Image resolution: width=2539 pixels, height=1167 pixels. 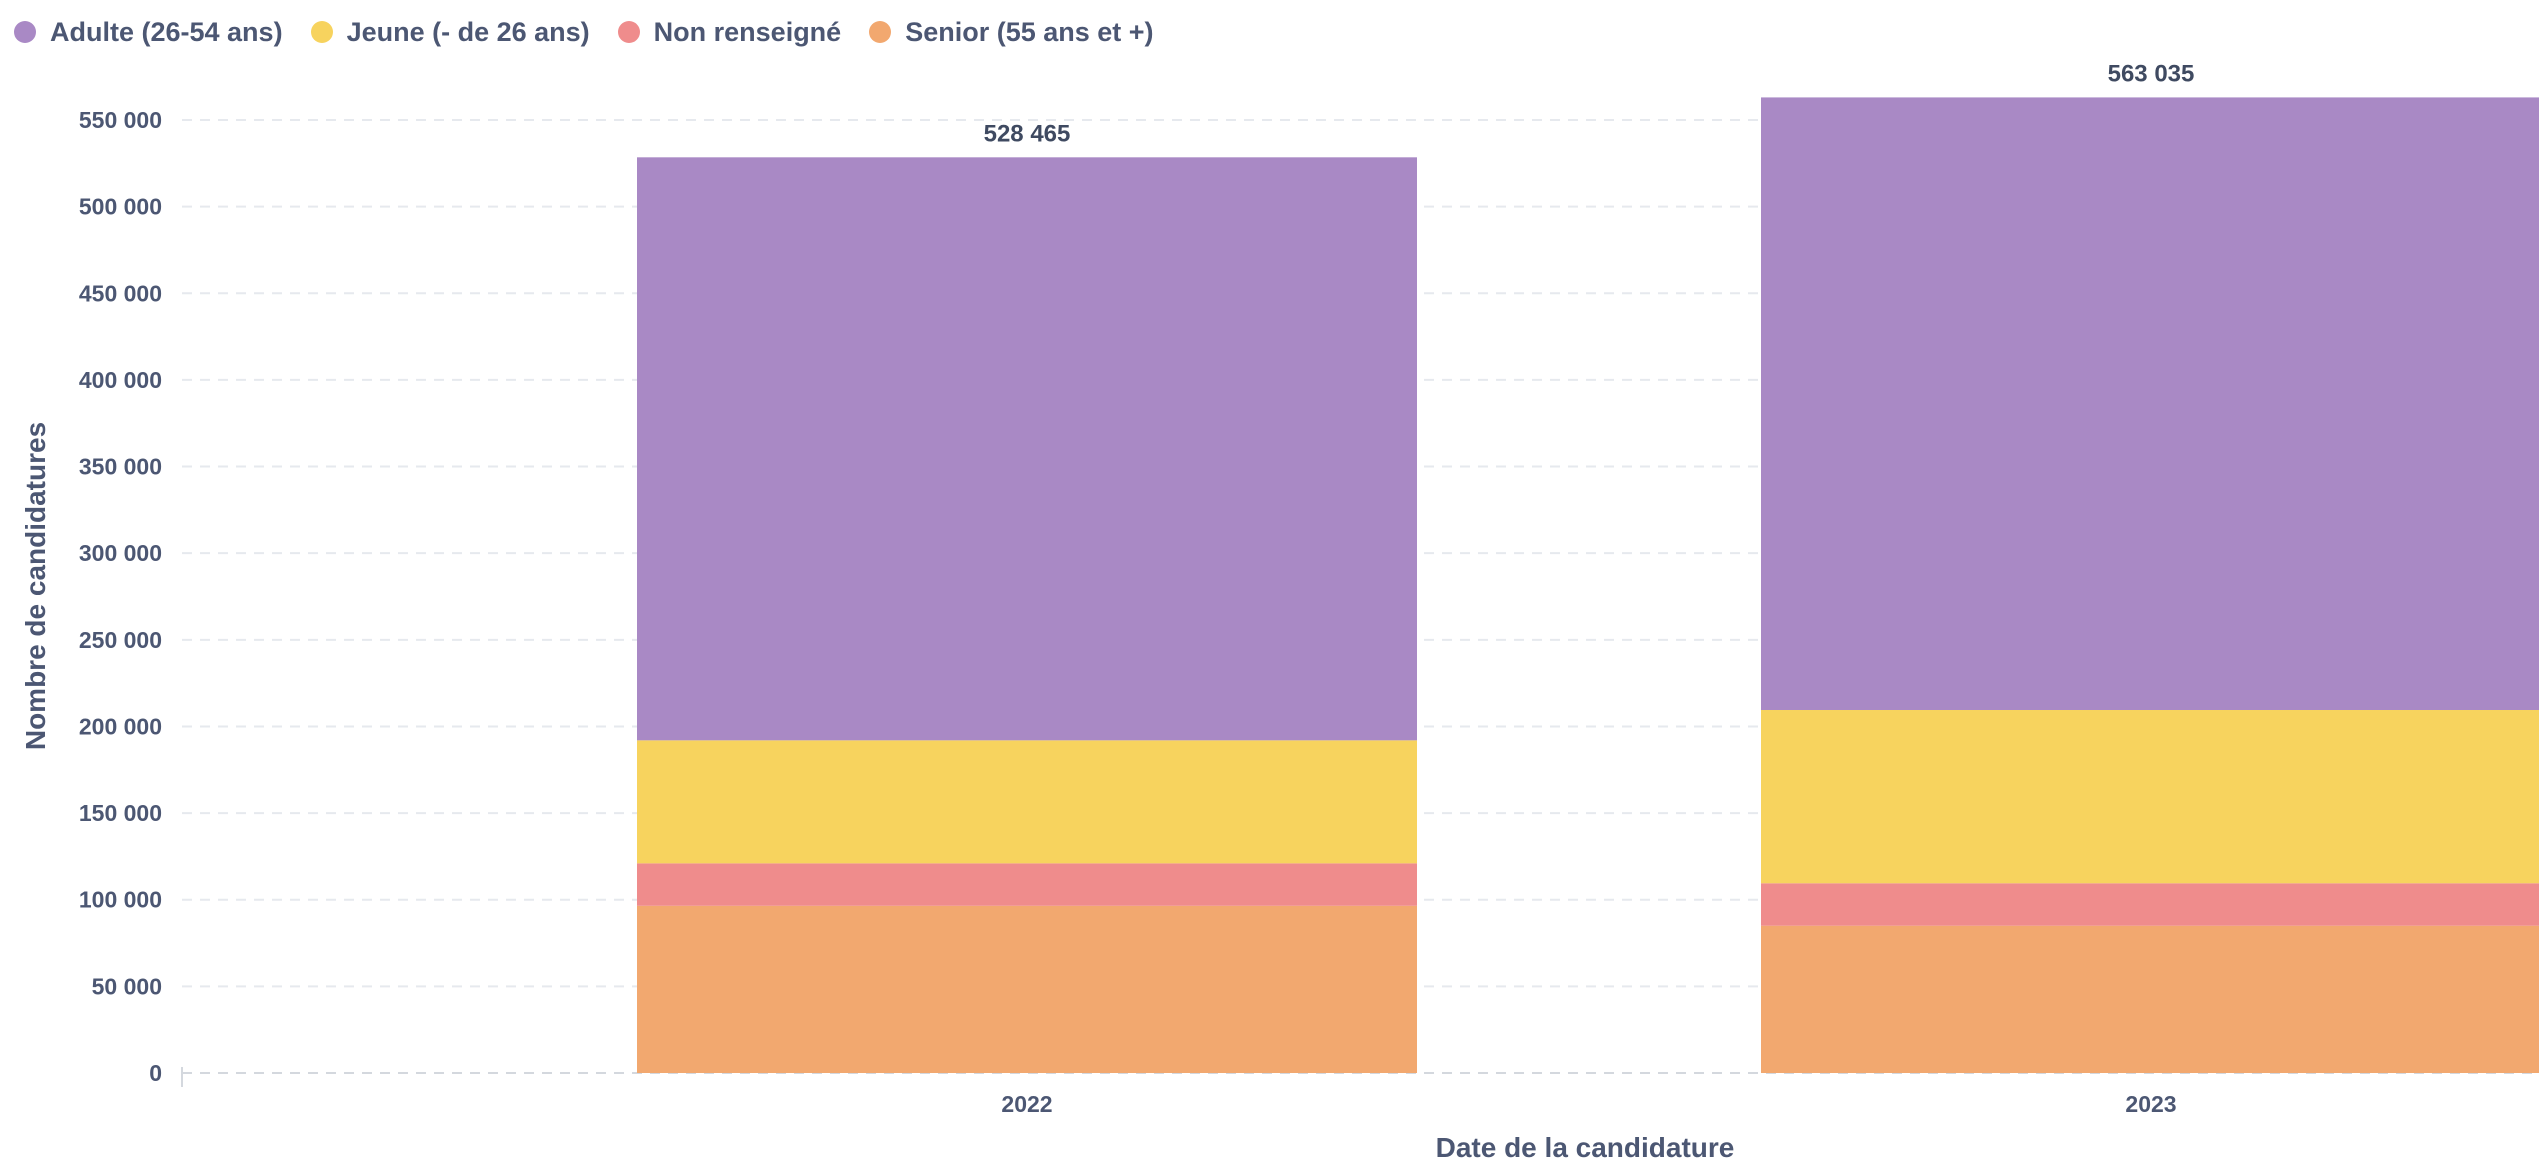 I want to click on bar-2023-senior-55-ans-et, so click(x=2150, y=999).